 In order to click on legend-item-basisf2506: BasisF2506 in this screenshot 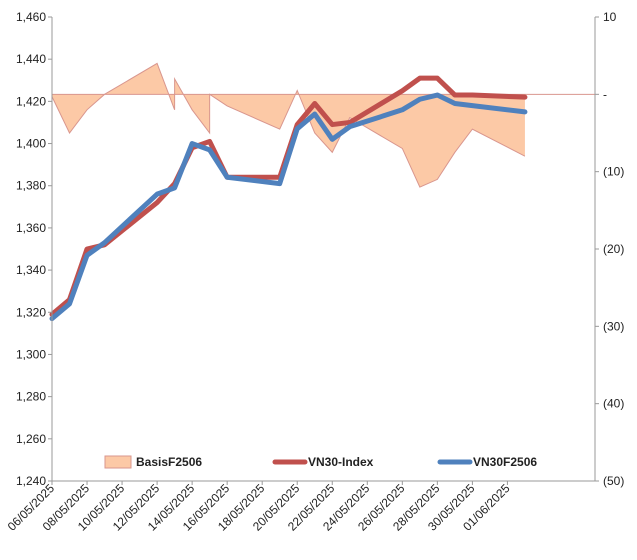, I will do `click(153, 462)`.